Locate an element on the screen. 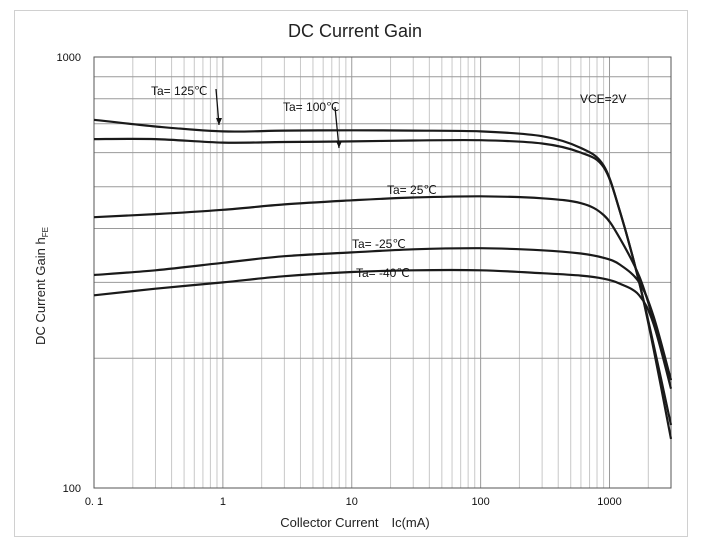  y-axis-label: DC Current Gain hFE is located at coordinates (41, 286).